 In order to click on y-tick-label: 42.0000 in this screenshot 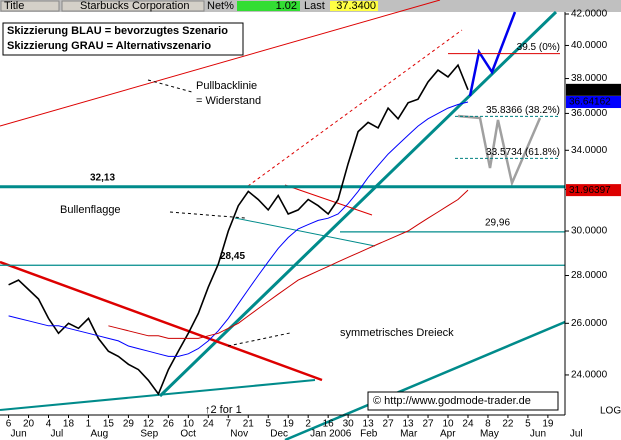, I will do `click(589, 14)`.